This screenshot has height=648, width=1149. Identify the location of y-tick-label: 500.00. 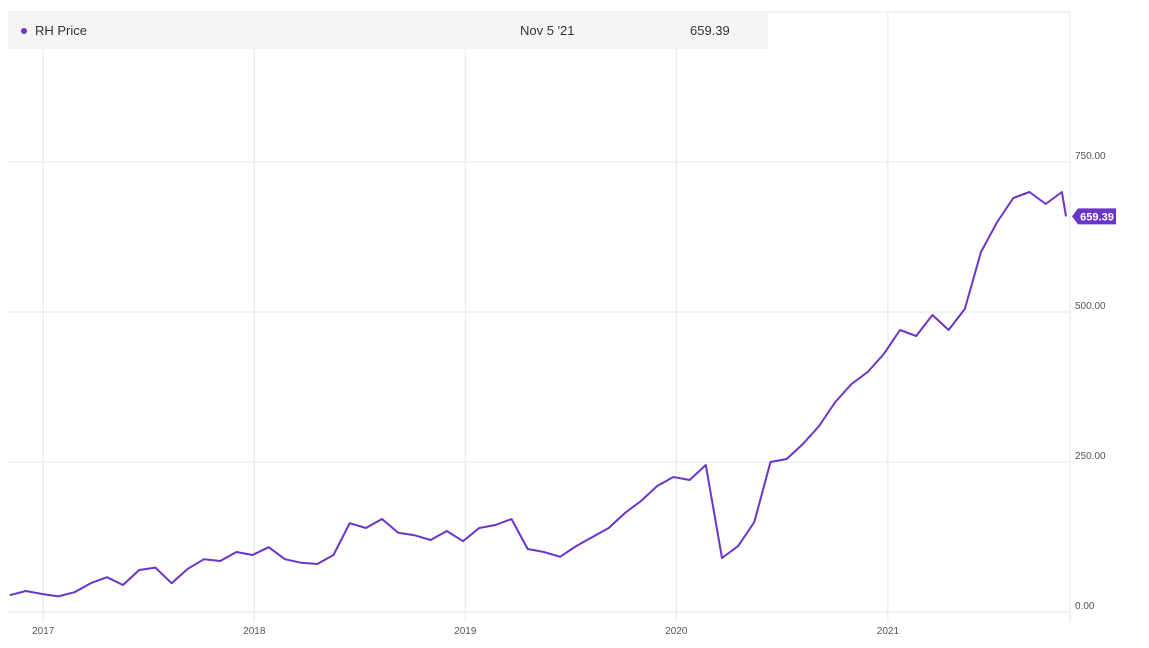
(1090, 306).